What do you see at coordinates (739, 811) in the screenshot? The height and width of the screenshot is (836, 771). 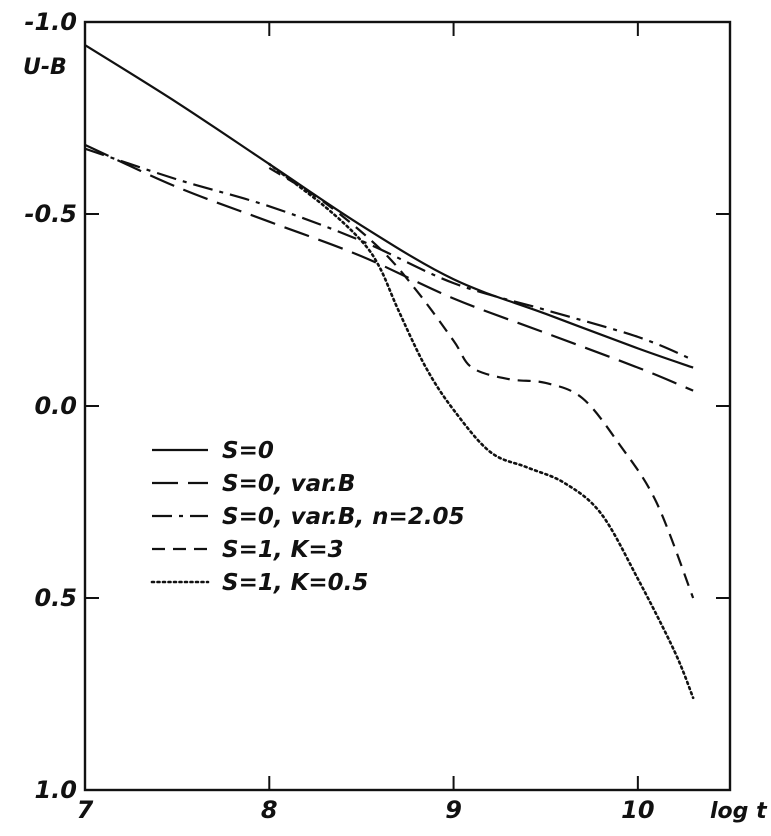 I see `x-axis-label: log t` at bounding box center [739, 811].